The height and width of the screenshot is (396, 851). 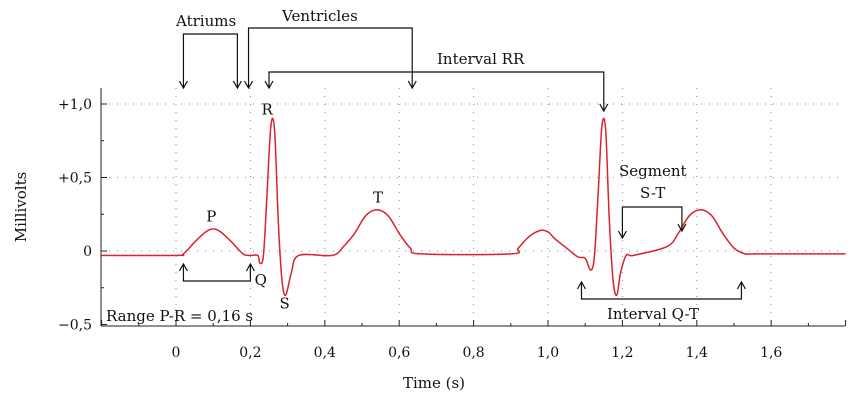 What do you see at coordinates (436, 91) in the screenshot?
I see `interval-rr-bracket` at bounding box center [436, 91].